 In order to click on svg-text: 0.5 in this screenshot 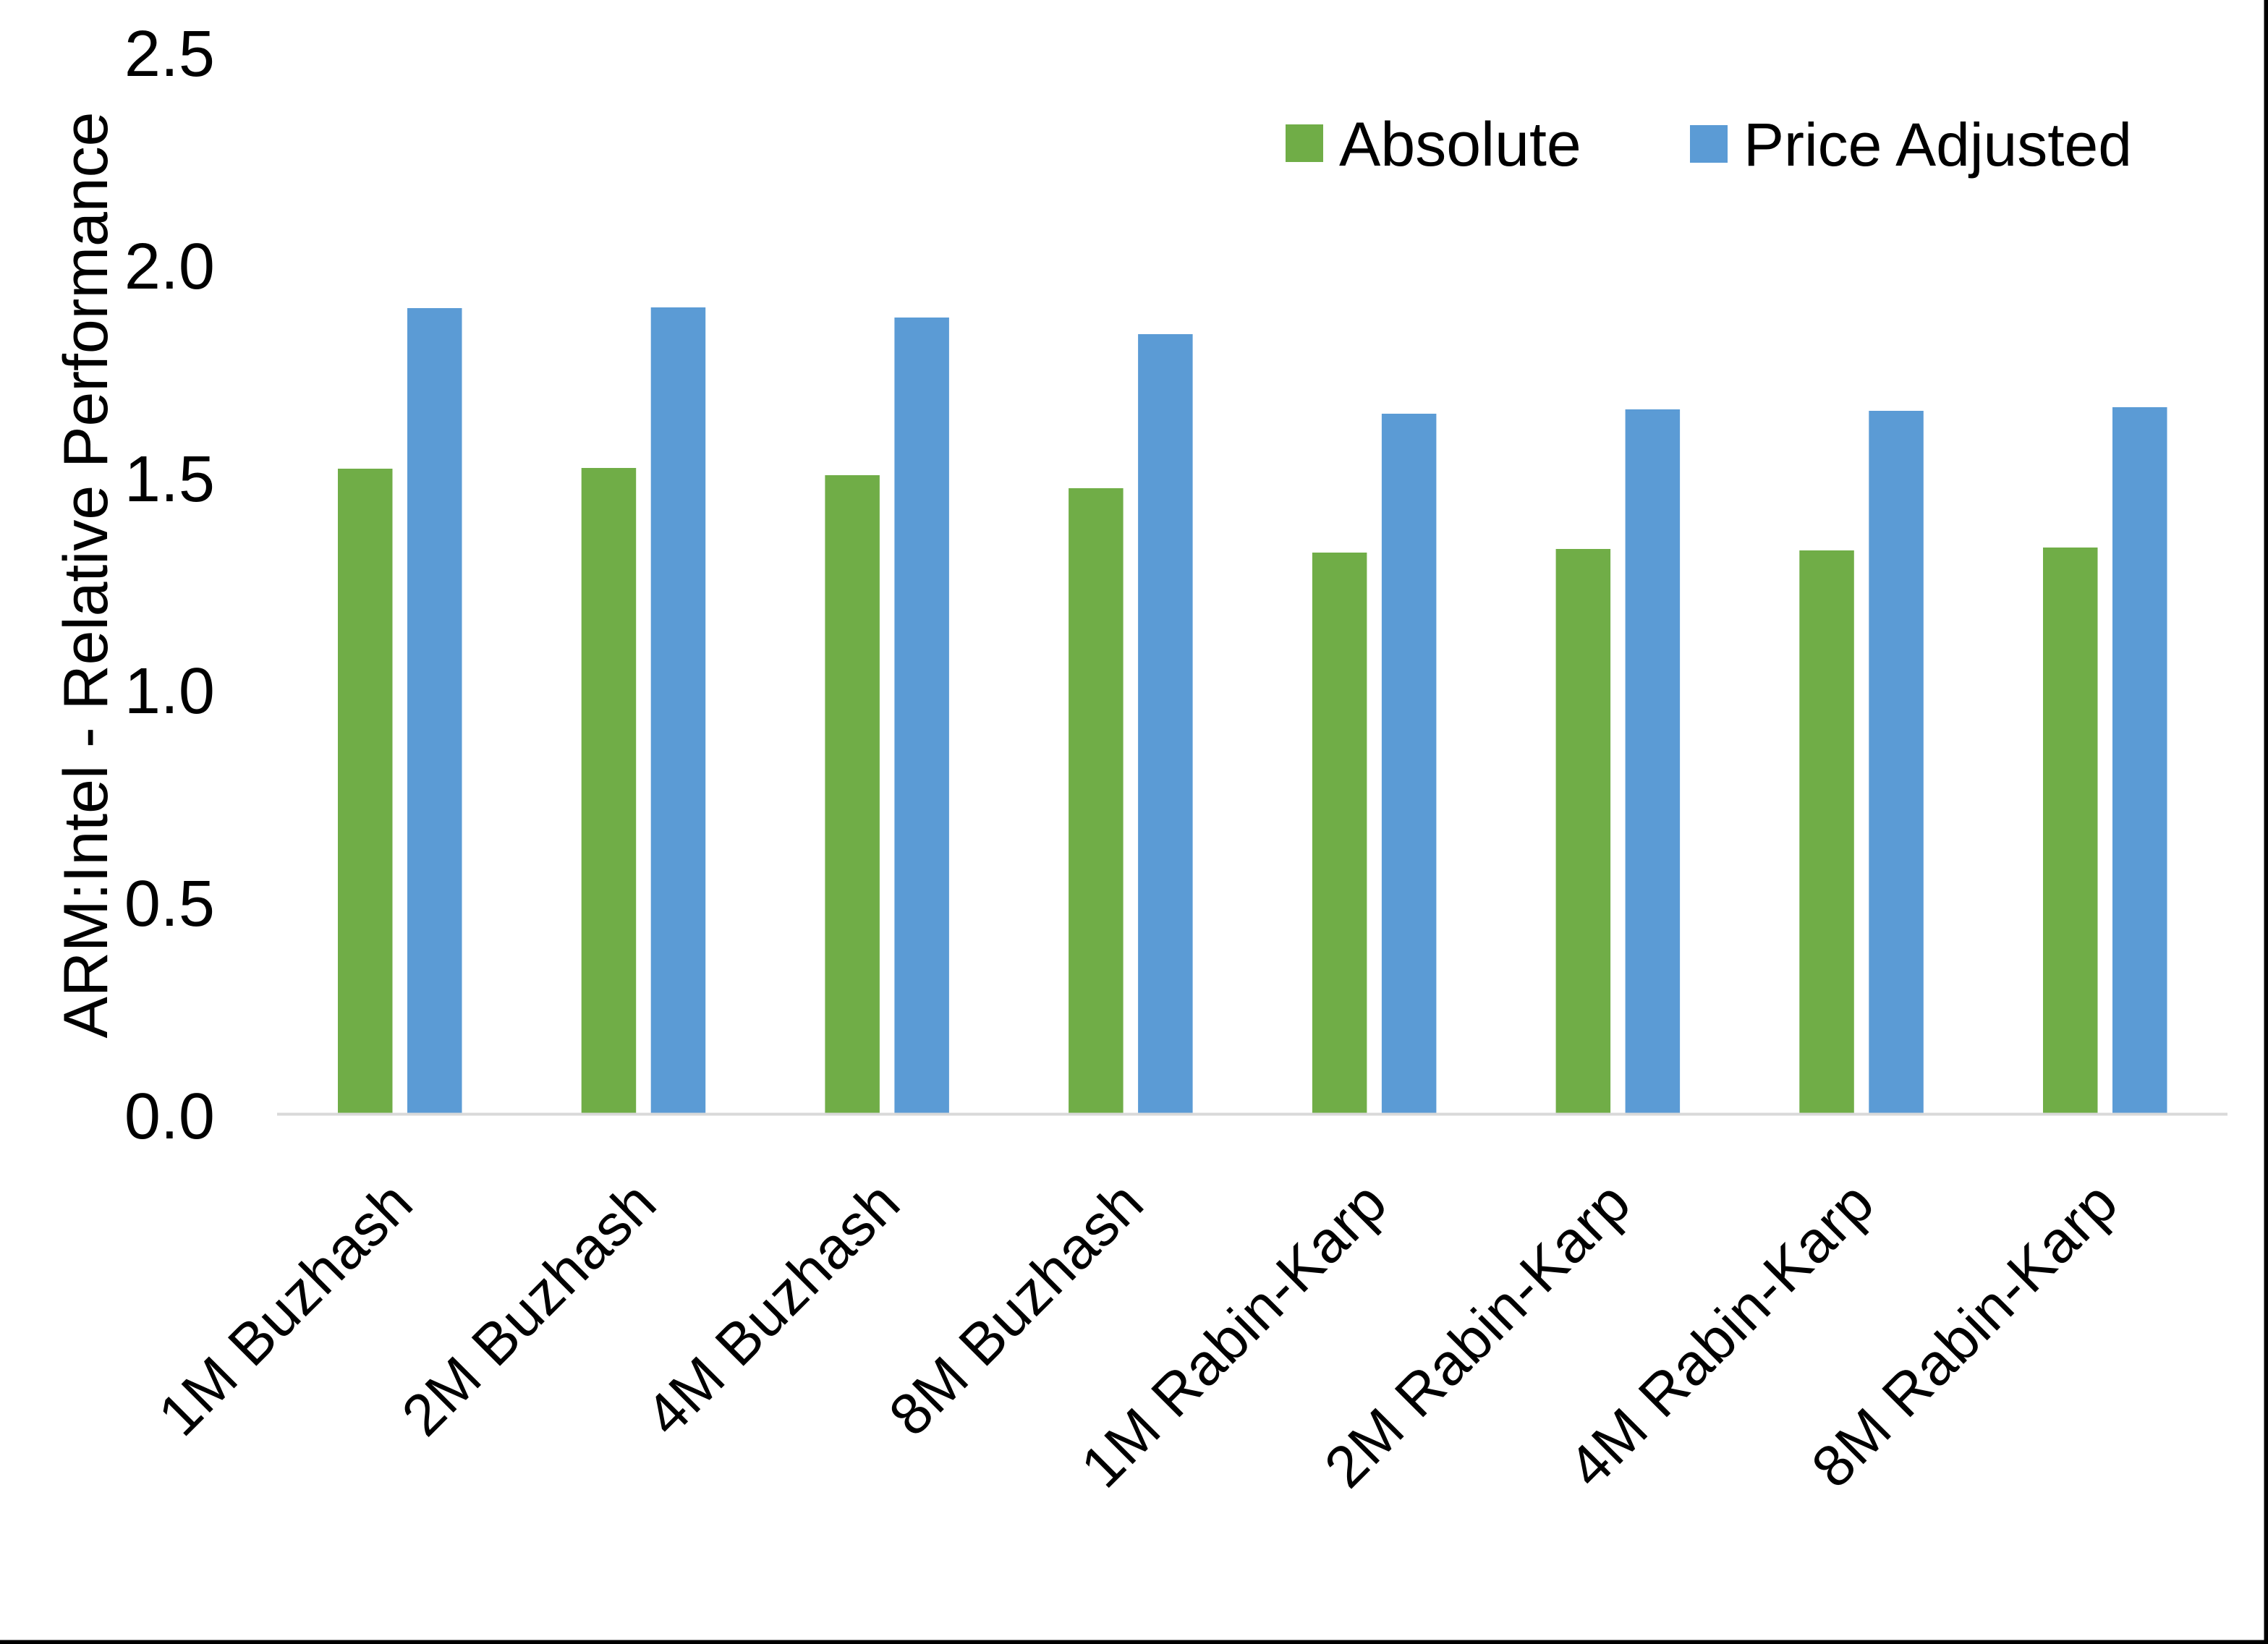, I will do `click(169, 904)`.